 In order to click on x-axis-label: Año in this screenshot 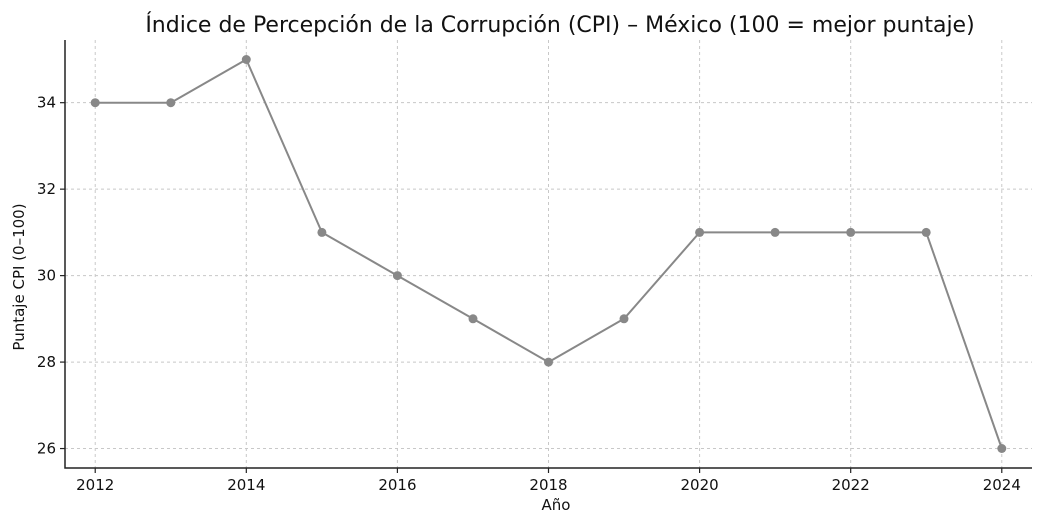, I will do `click(556, 505)`.